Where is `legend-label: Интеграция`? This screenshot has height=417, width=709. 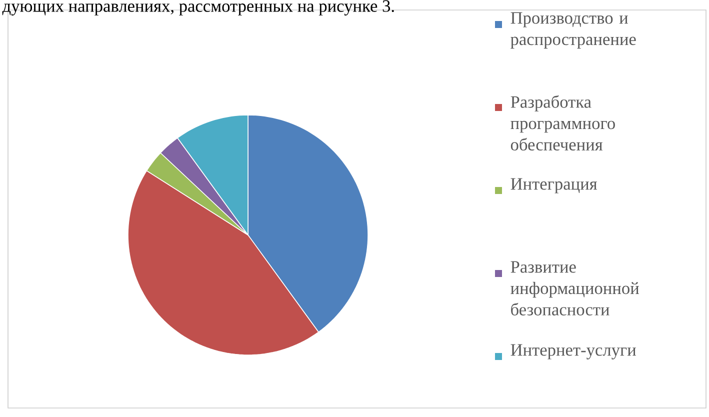
legend-label: Интеграция is located at coordinates (554, 186).